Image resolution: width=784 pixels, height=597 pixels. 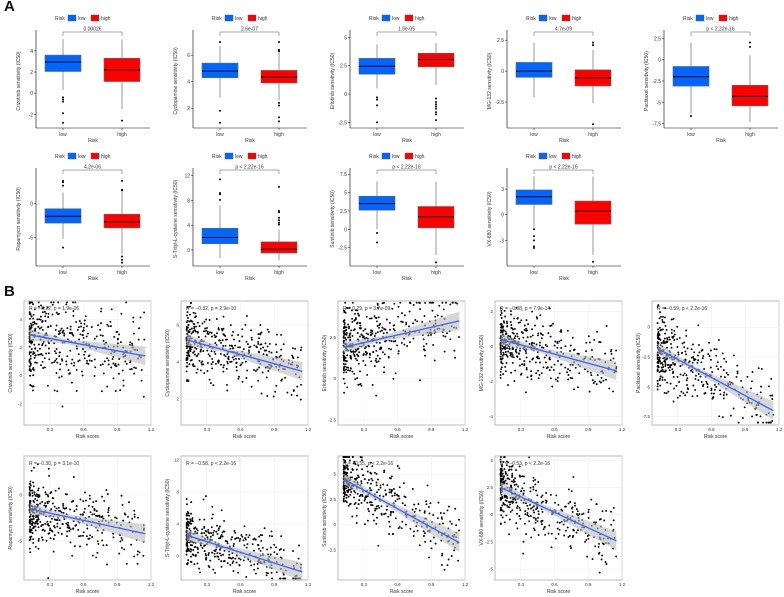 I want to click on legend: Risk low high, so click(x=240, y=18).